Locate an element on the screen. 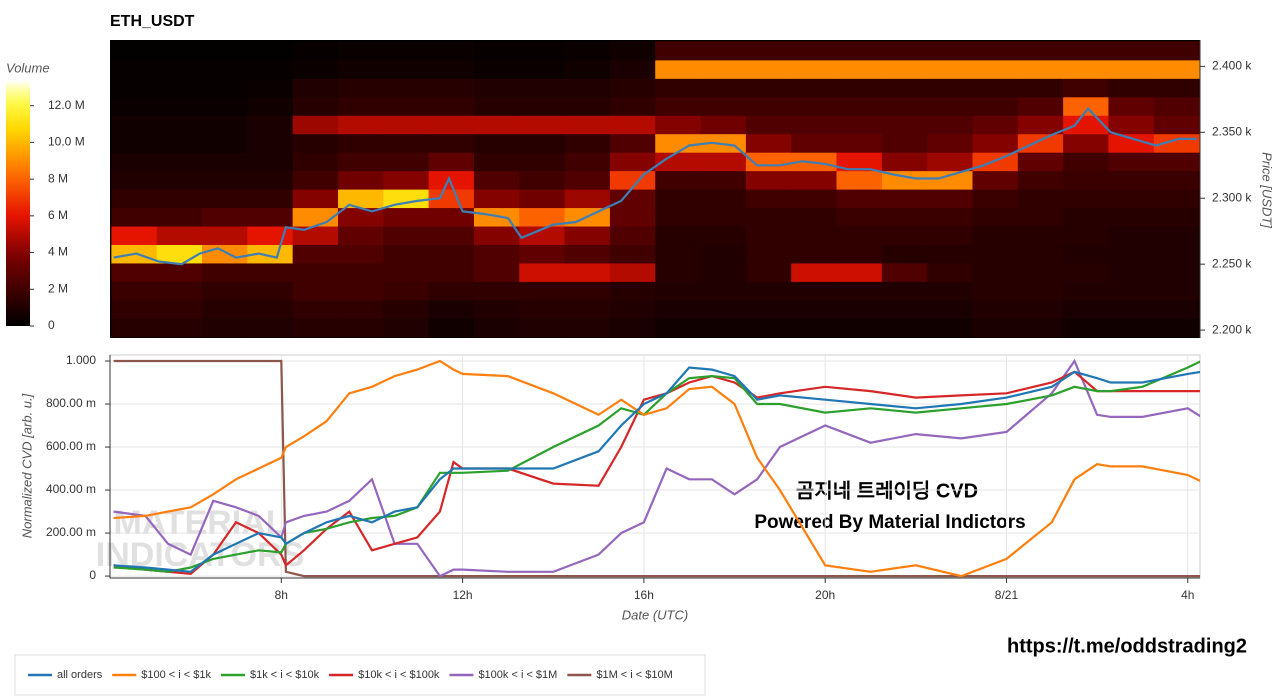 The width and height of the screenshot is (1280, 697). colorbar-tick-label: 10.0 M is located at coordinates (66, 142).